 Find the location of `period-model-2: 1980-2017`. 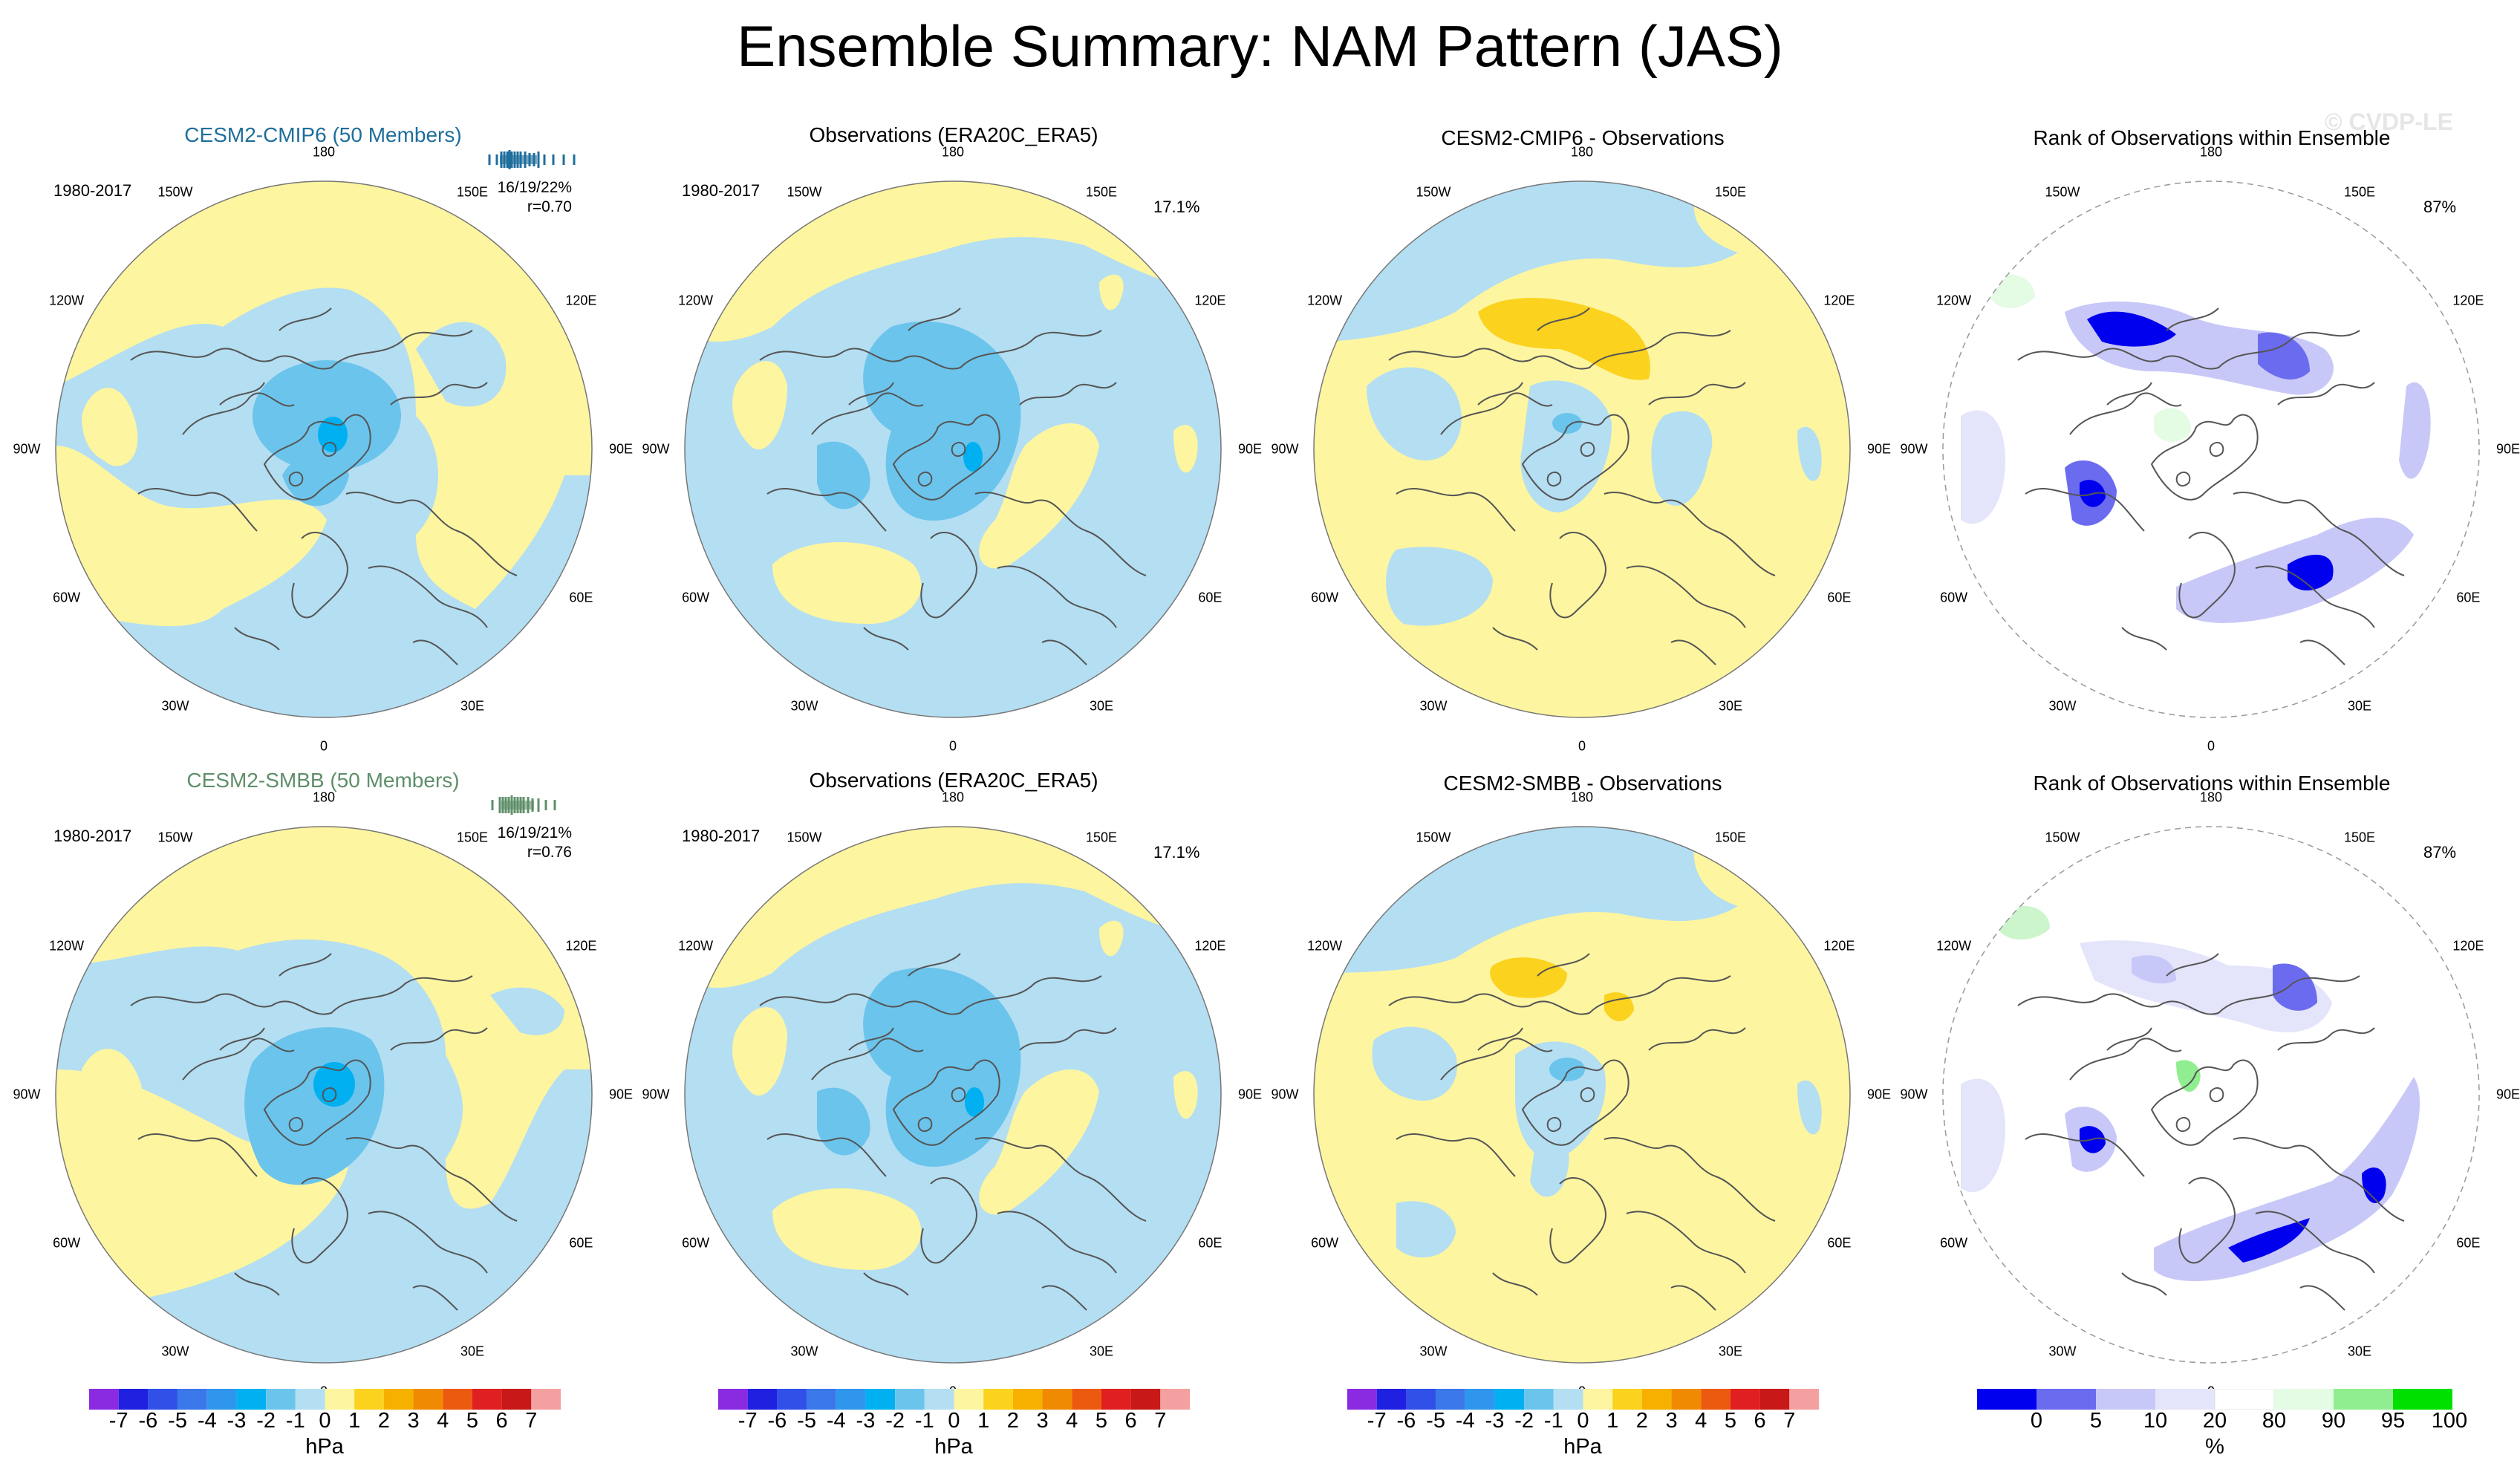

period-model-2: 1980-2017 is located at coordinates (92, 836).